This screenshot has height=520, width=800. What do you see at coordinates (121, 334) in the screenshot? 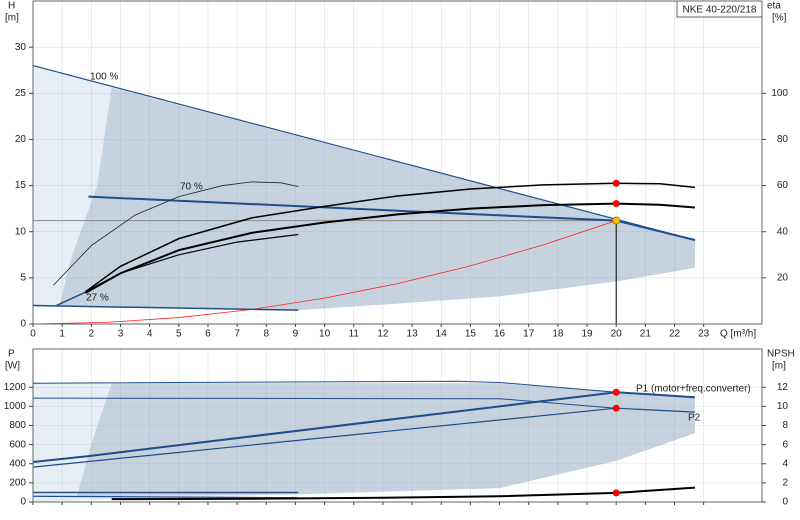
I see `x-tick-label: 3` at bounding box center [121, 334].